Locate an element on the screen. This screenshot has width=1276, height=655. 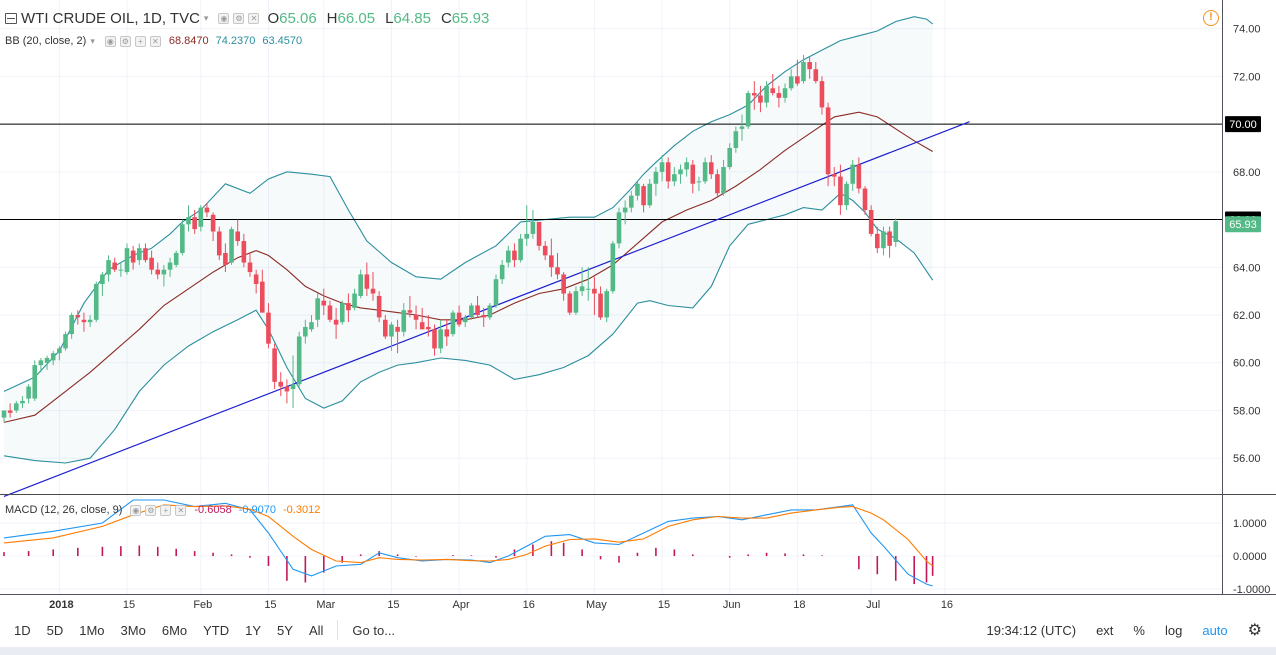
price-badge-text: 65.93 is located at coordinates (1243, 225).